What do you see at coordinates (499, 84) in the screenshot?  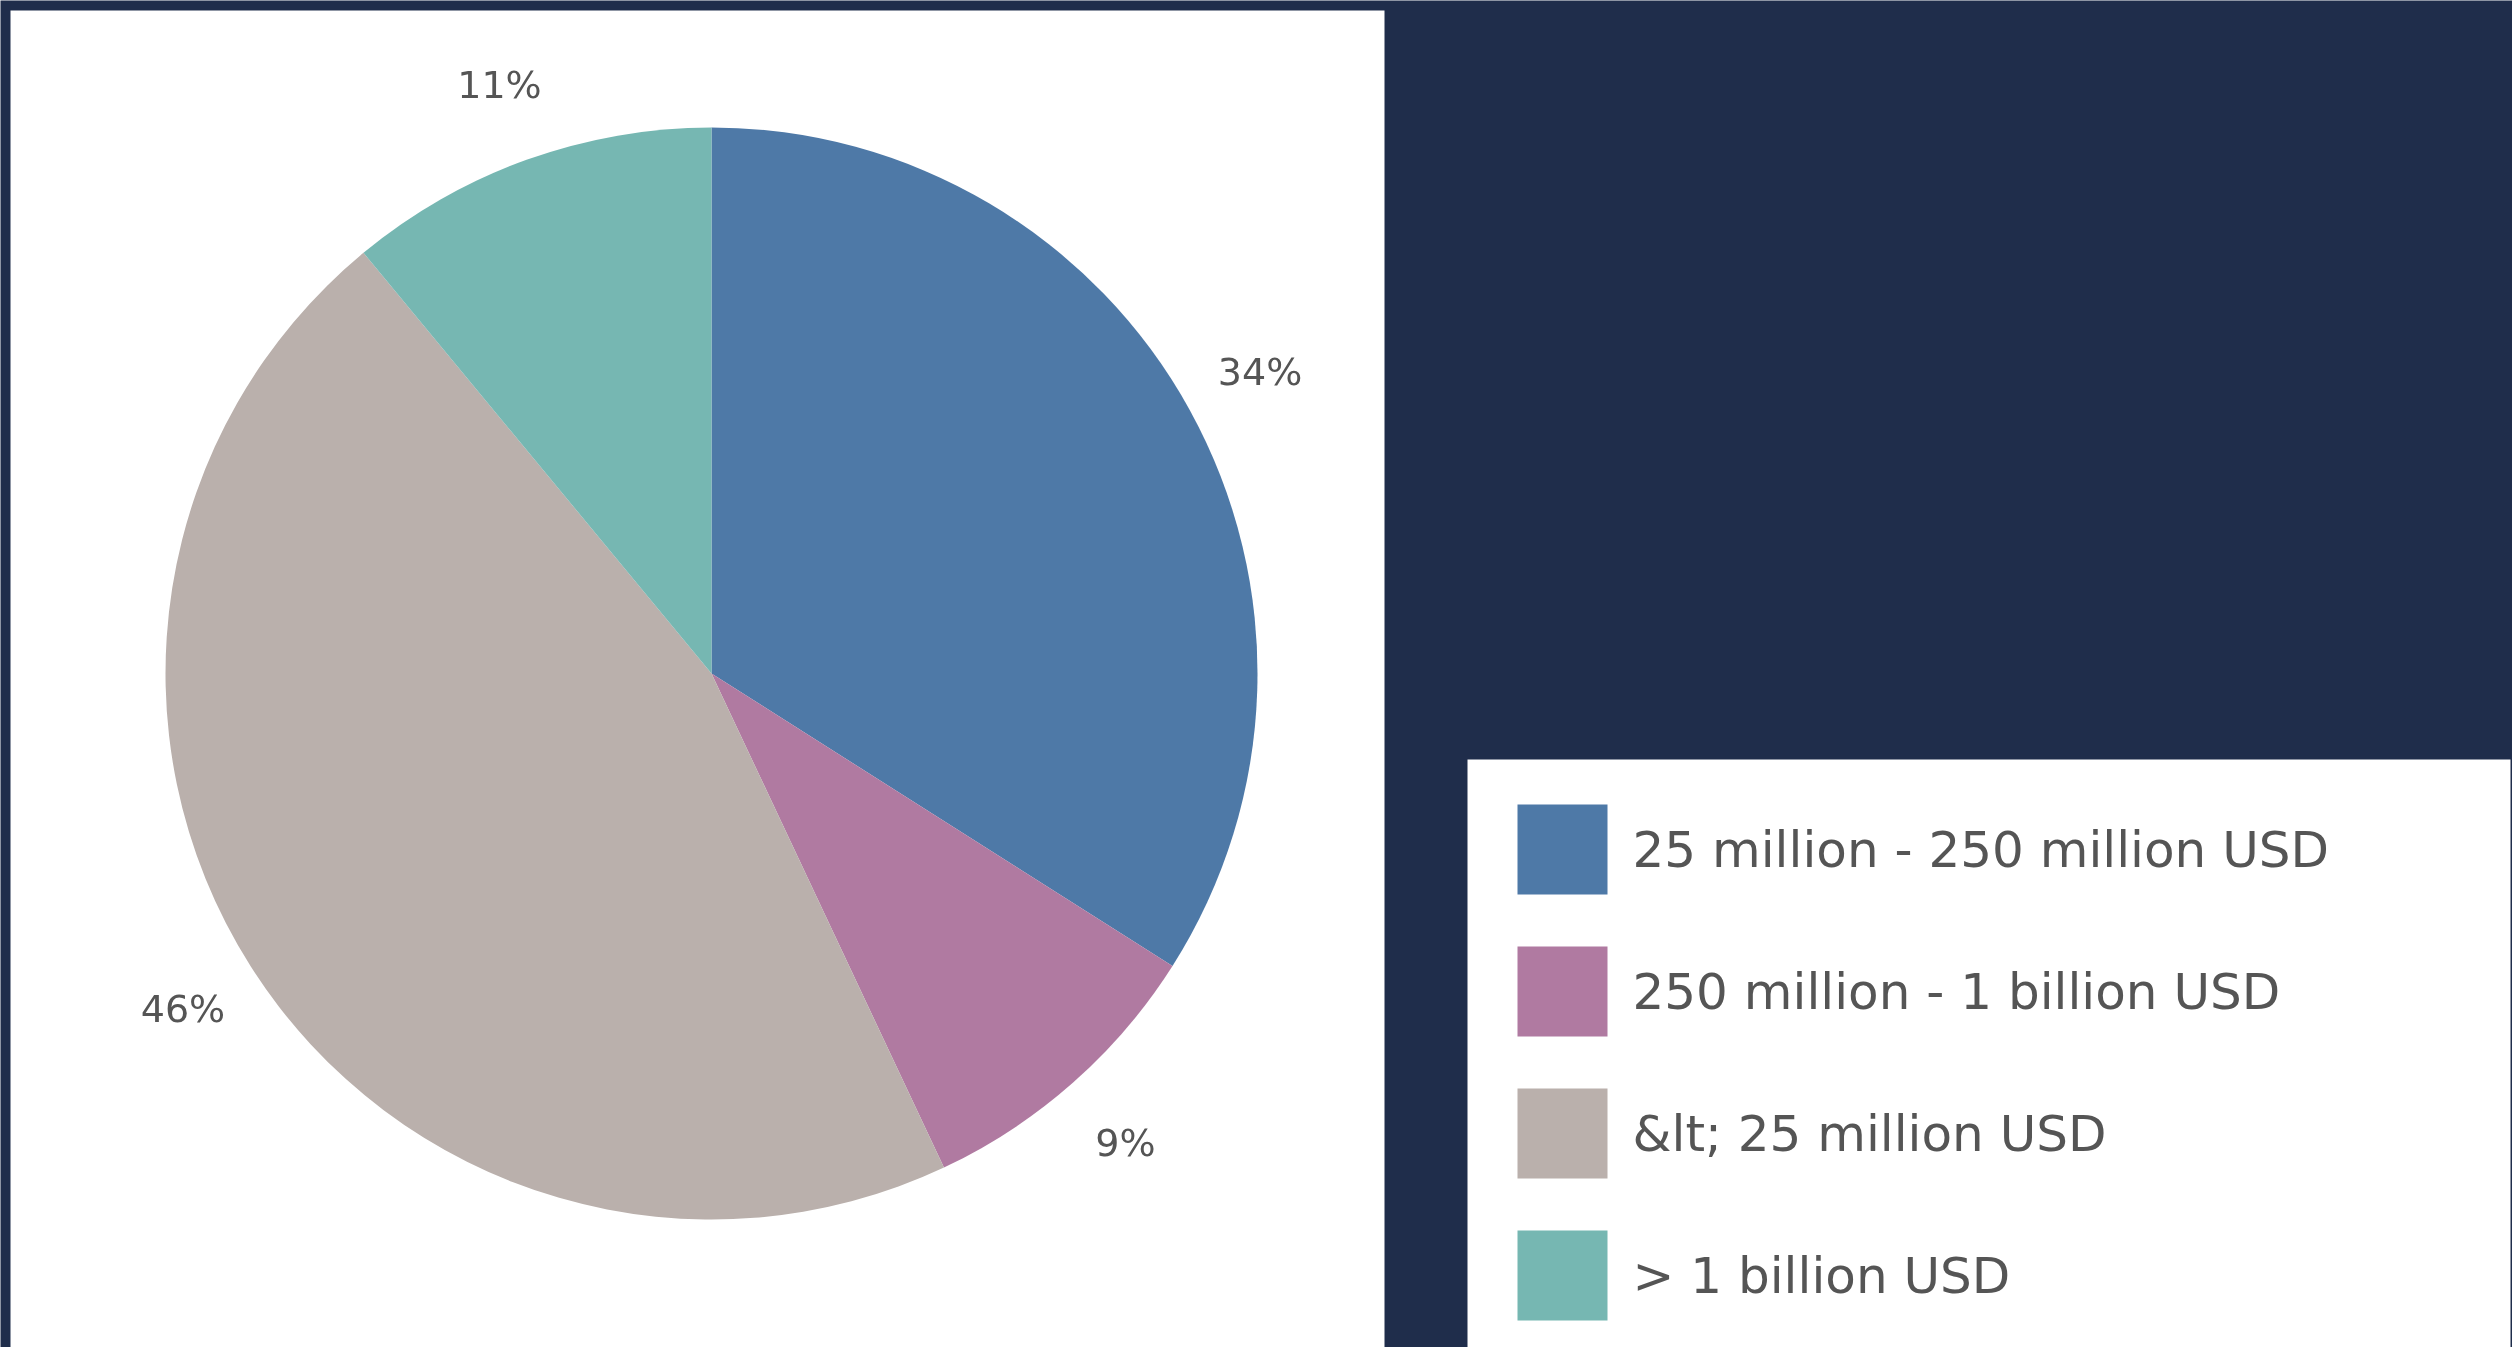 I see `data-label: 11%` at bounding box center [499, 84].